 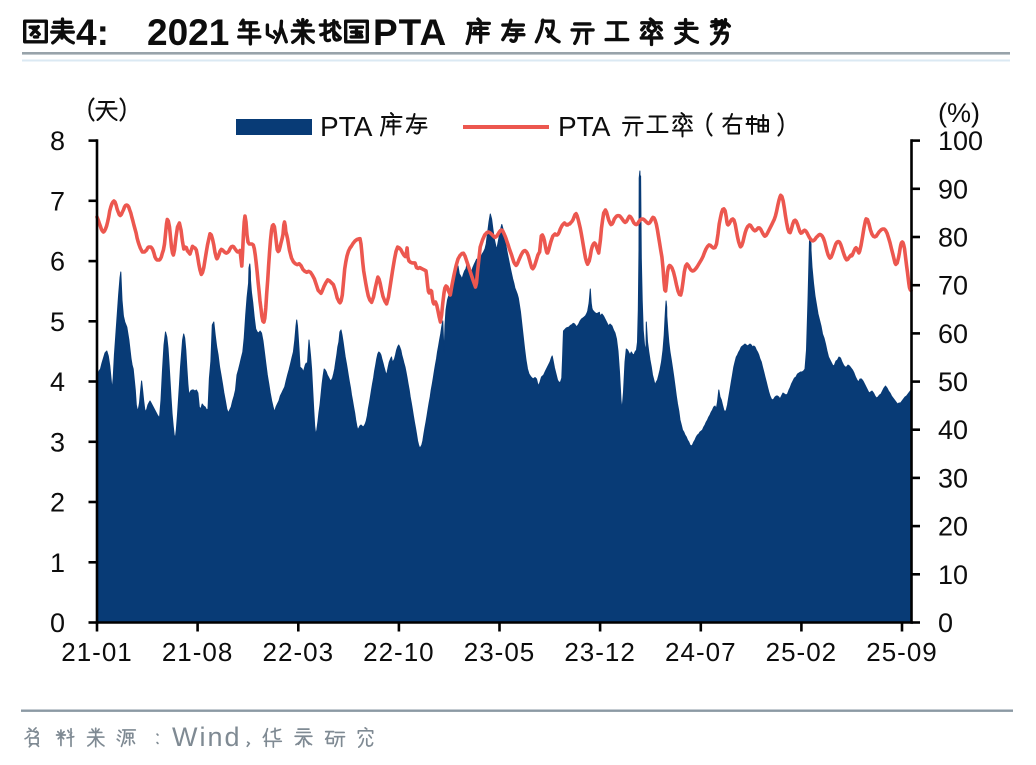 I want to click on svg-text: Wind, so click(x=207, y=737).